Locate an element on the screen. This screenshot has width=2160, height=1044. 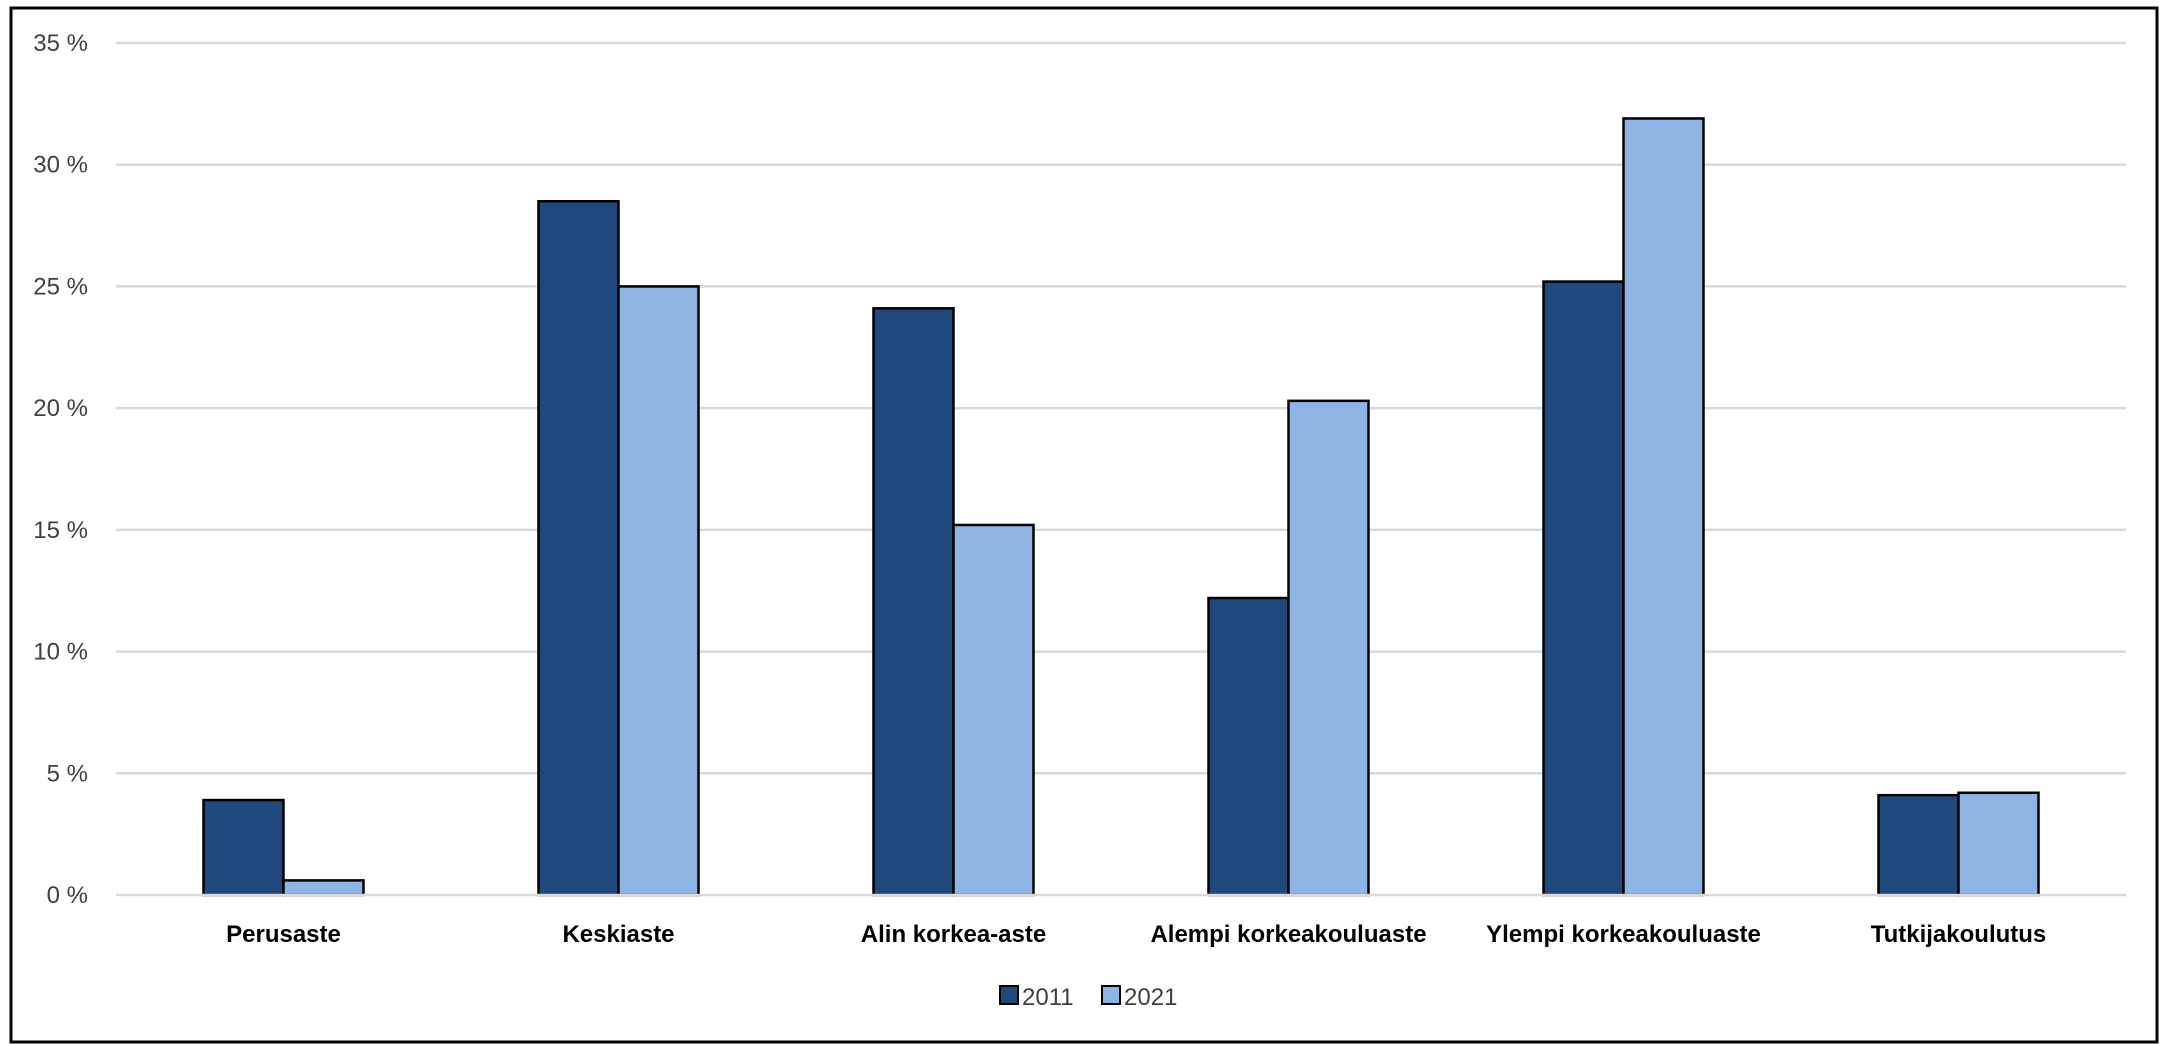
y-tick-label: 10 % is located at coordinates (60, 652).